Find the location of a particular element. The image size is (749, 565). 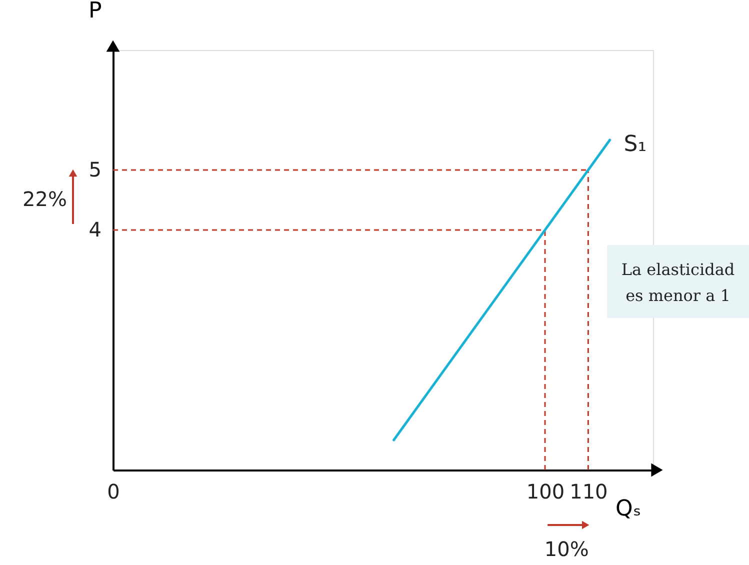

x-axis-title: Qₛ is located at coordinates (629, 509).